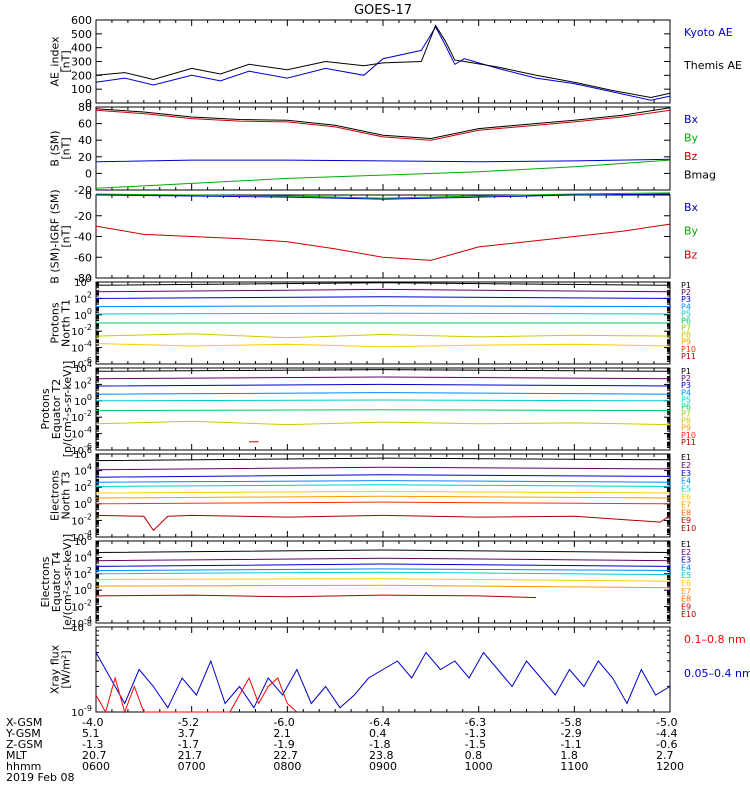 The image size is (750, 800). What do you see at coordinates (383, 378) in the screenshot?
I see `series-line-p2` at bounding box center [383, 378].